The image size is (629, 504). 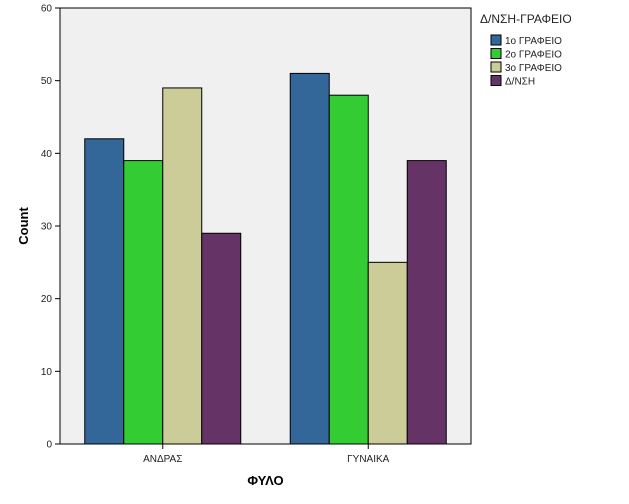 I want to click on x-tick-label: ΓΥΝΑΙΚΑ, so click(x=368, y=459).